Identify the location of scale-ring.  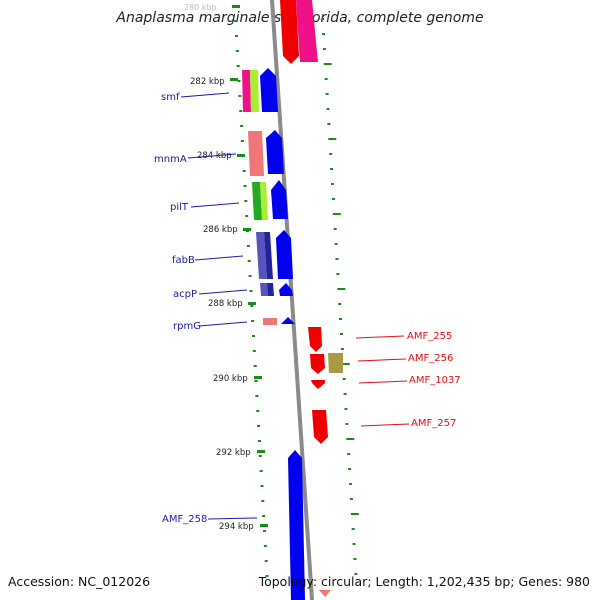
(251, 298).